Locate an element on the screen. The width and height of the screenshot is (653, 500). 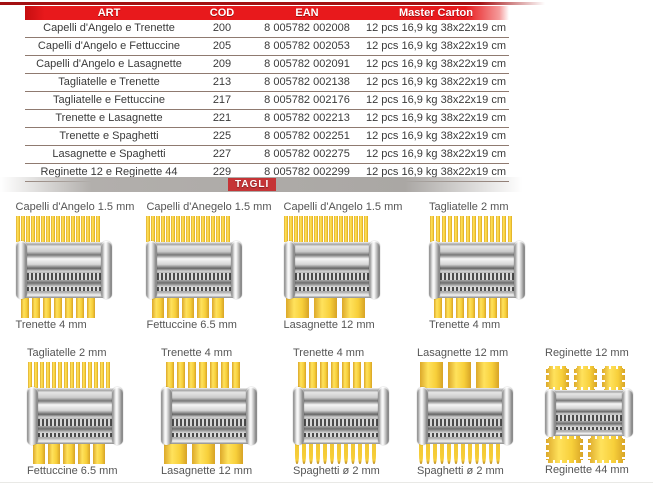
cutter-bottom-label: Fettuccine 6.5 mm is located at coordinates (72, 471).